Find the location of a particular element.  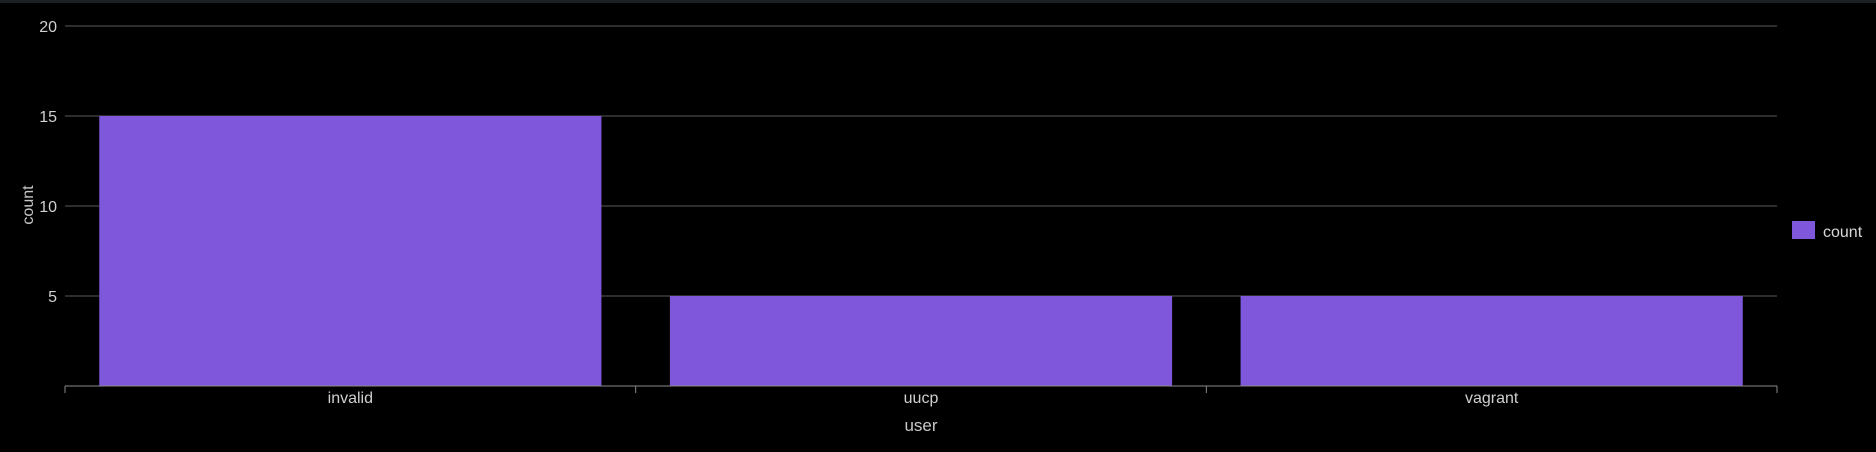

y-tick-label: 15 is located at coordinates (48, 117).